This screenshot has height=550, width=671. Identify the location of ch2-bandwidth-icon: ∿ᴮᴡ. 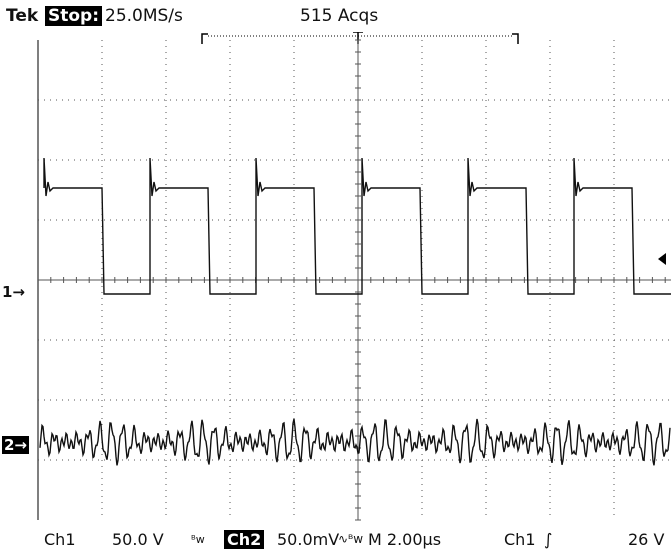
(350, 539).